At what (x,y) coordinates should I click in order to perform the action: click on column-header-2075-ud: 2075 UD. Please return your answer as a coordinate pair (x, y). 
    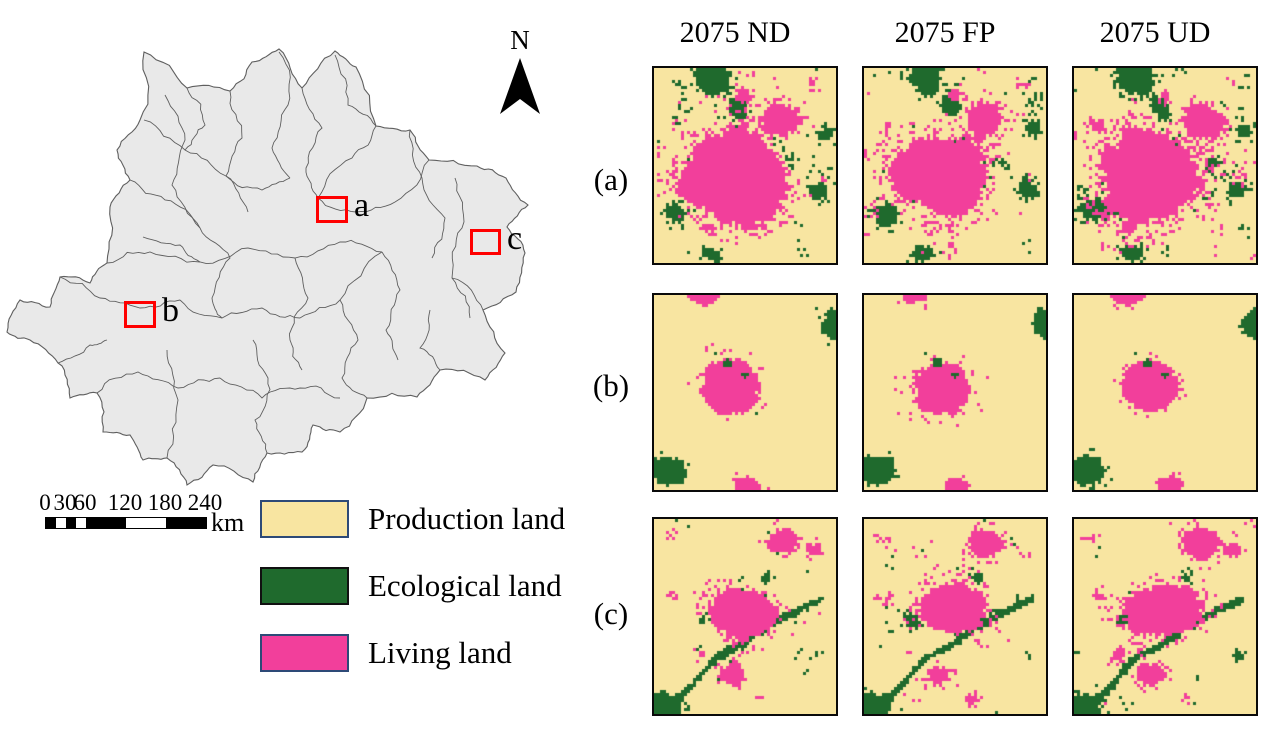
    Looking at the image, I should click on (1155, 32).